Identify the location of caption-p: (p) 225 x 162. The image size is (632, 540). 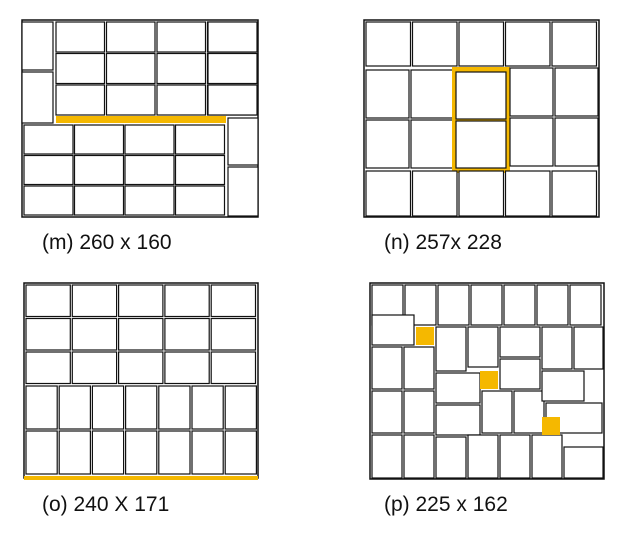
(446, 504).